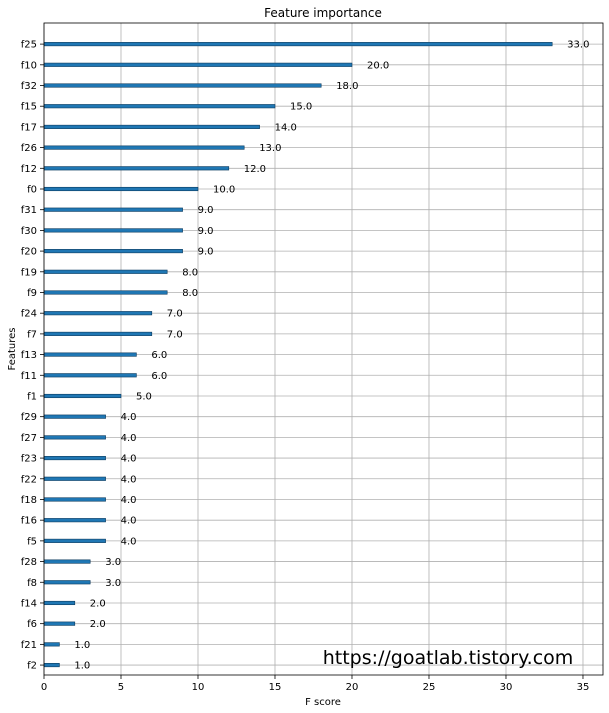 This screenshot has height=713, width=609. Describe the element at coordinates (129, 521) in the screenshot. I see `value-label-f16: 4.0` at that location.